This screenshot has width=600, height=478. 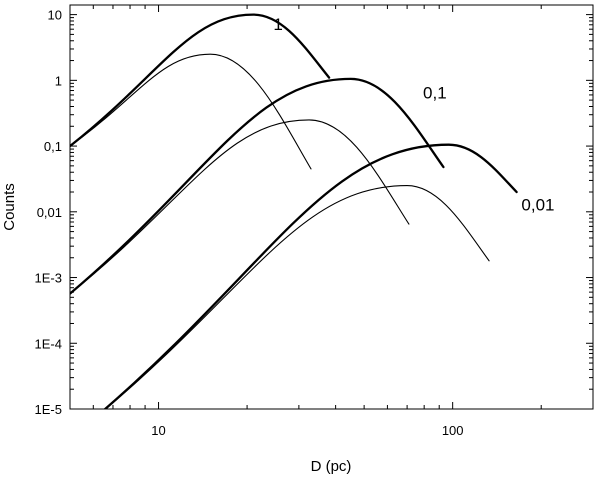 I want to click on x-tick-label: 10, so click(x=158, y=430).